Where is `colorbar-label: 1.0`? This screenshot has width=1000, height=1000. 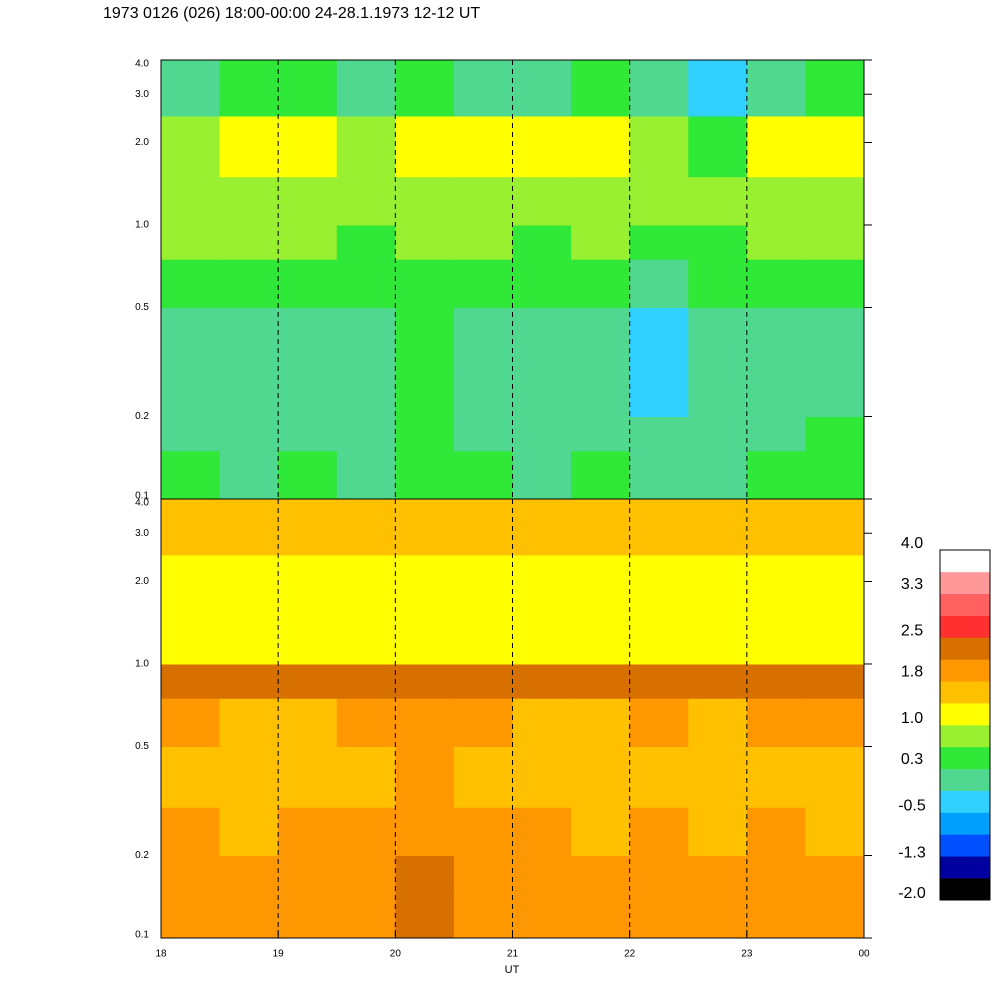
colorbar-label: 1.0 is located at coordinates (912, 718).